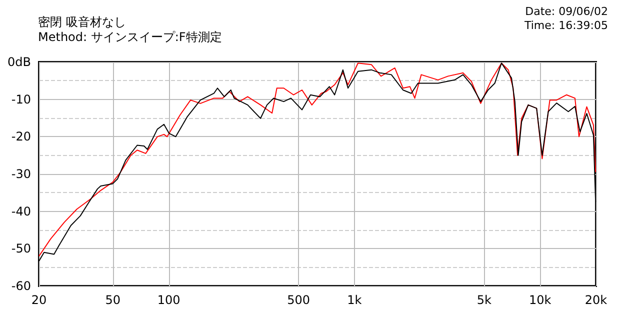 Image resolution: width=636 pixels, height=321 pixels. Describe the element at coordinates (21, 249) in the screenshot. I see `y-tick-label: -50` at that location.